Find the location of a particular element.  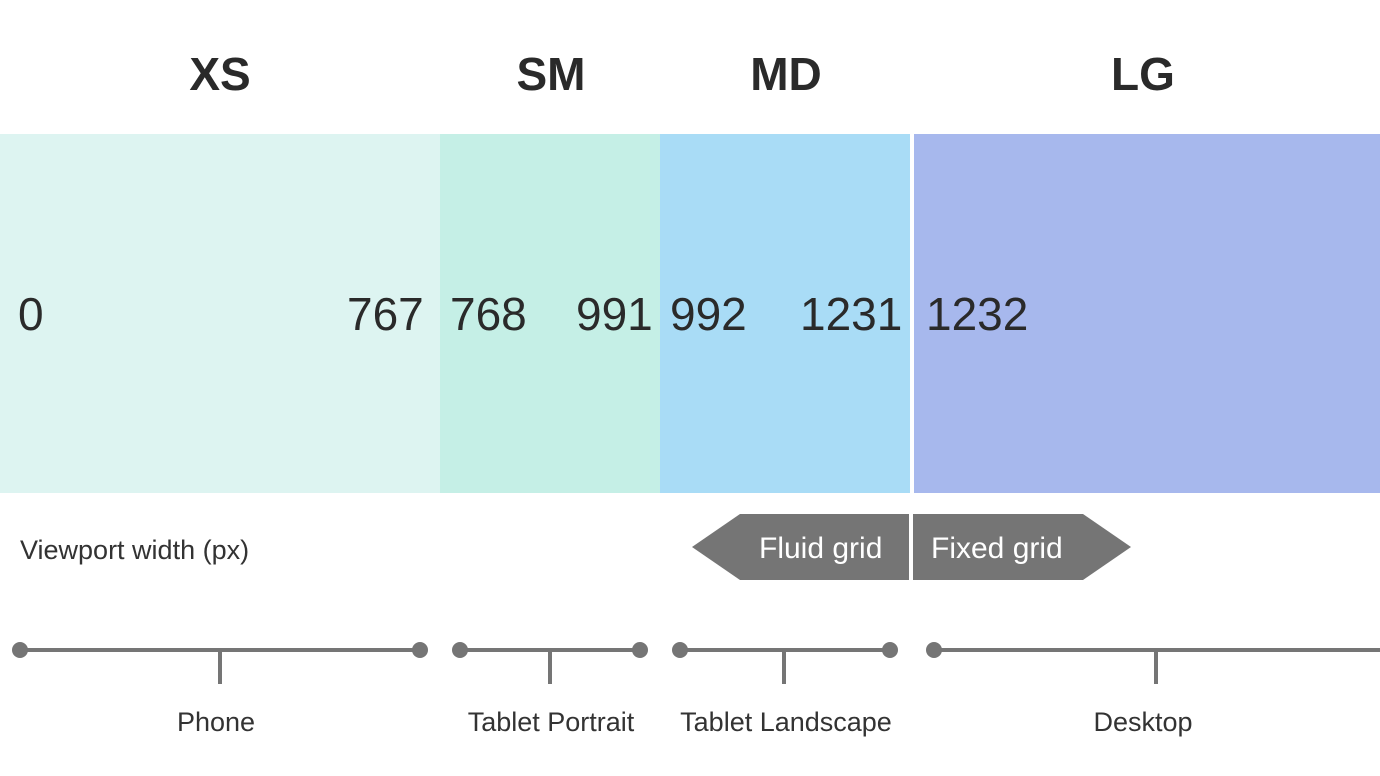

xs-max-value: 767 is located at coordinates (385, 314).